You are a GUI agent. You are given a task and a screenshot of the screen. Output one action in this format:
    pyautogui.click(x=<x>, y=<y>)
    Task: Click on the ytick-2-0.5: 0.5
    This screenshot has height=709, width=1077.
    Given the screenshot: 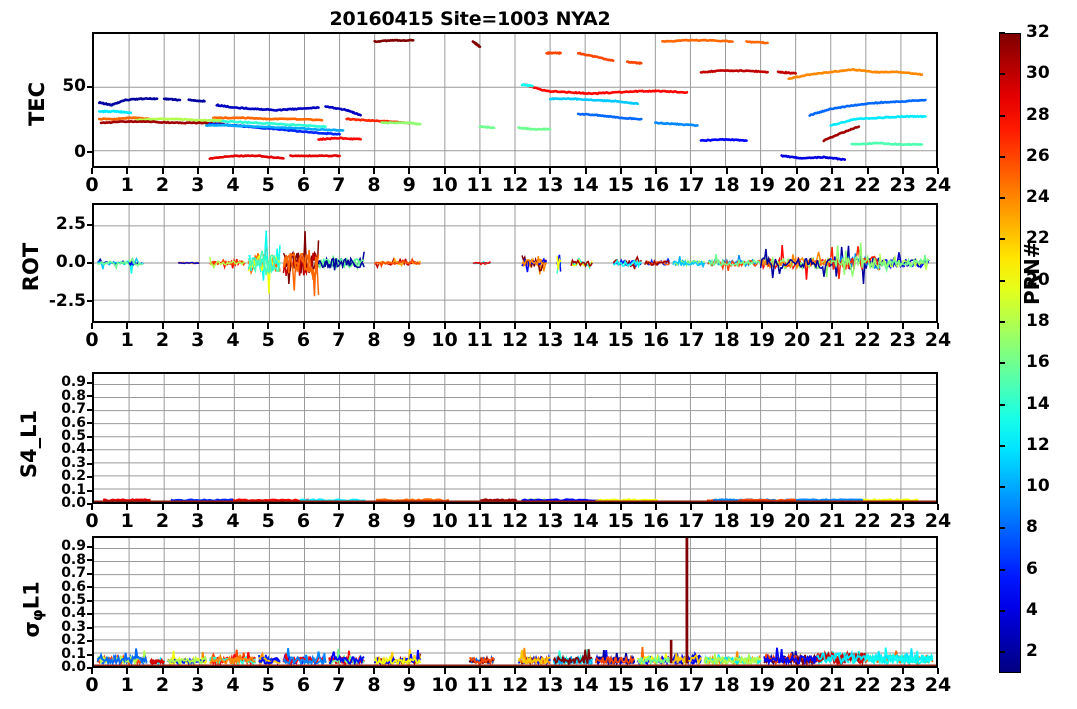 What is the action you would take?
    pyautogui.click(x=73, y=435)
    